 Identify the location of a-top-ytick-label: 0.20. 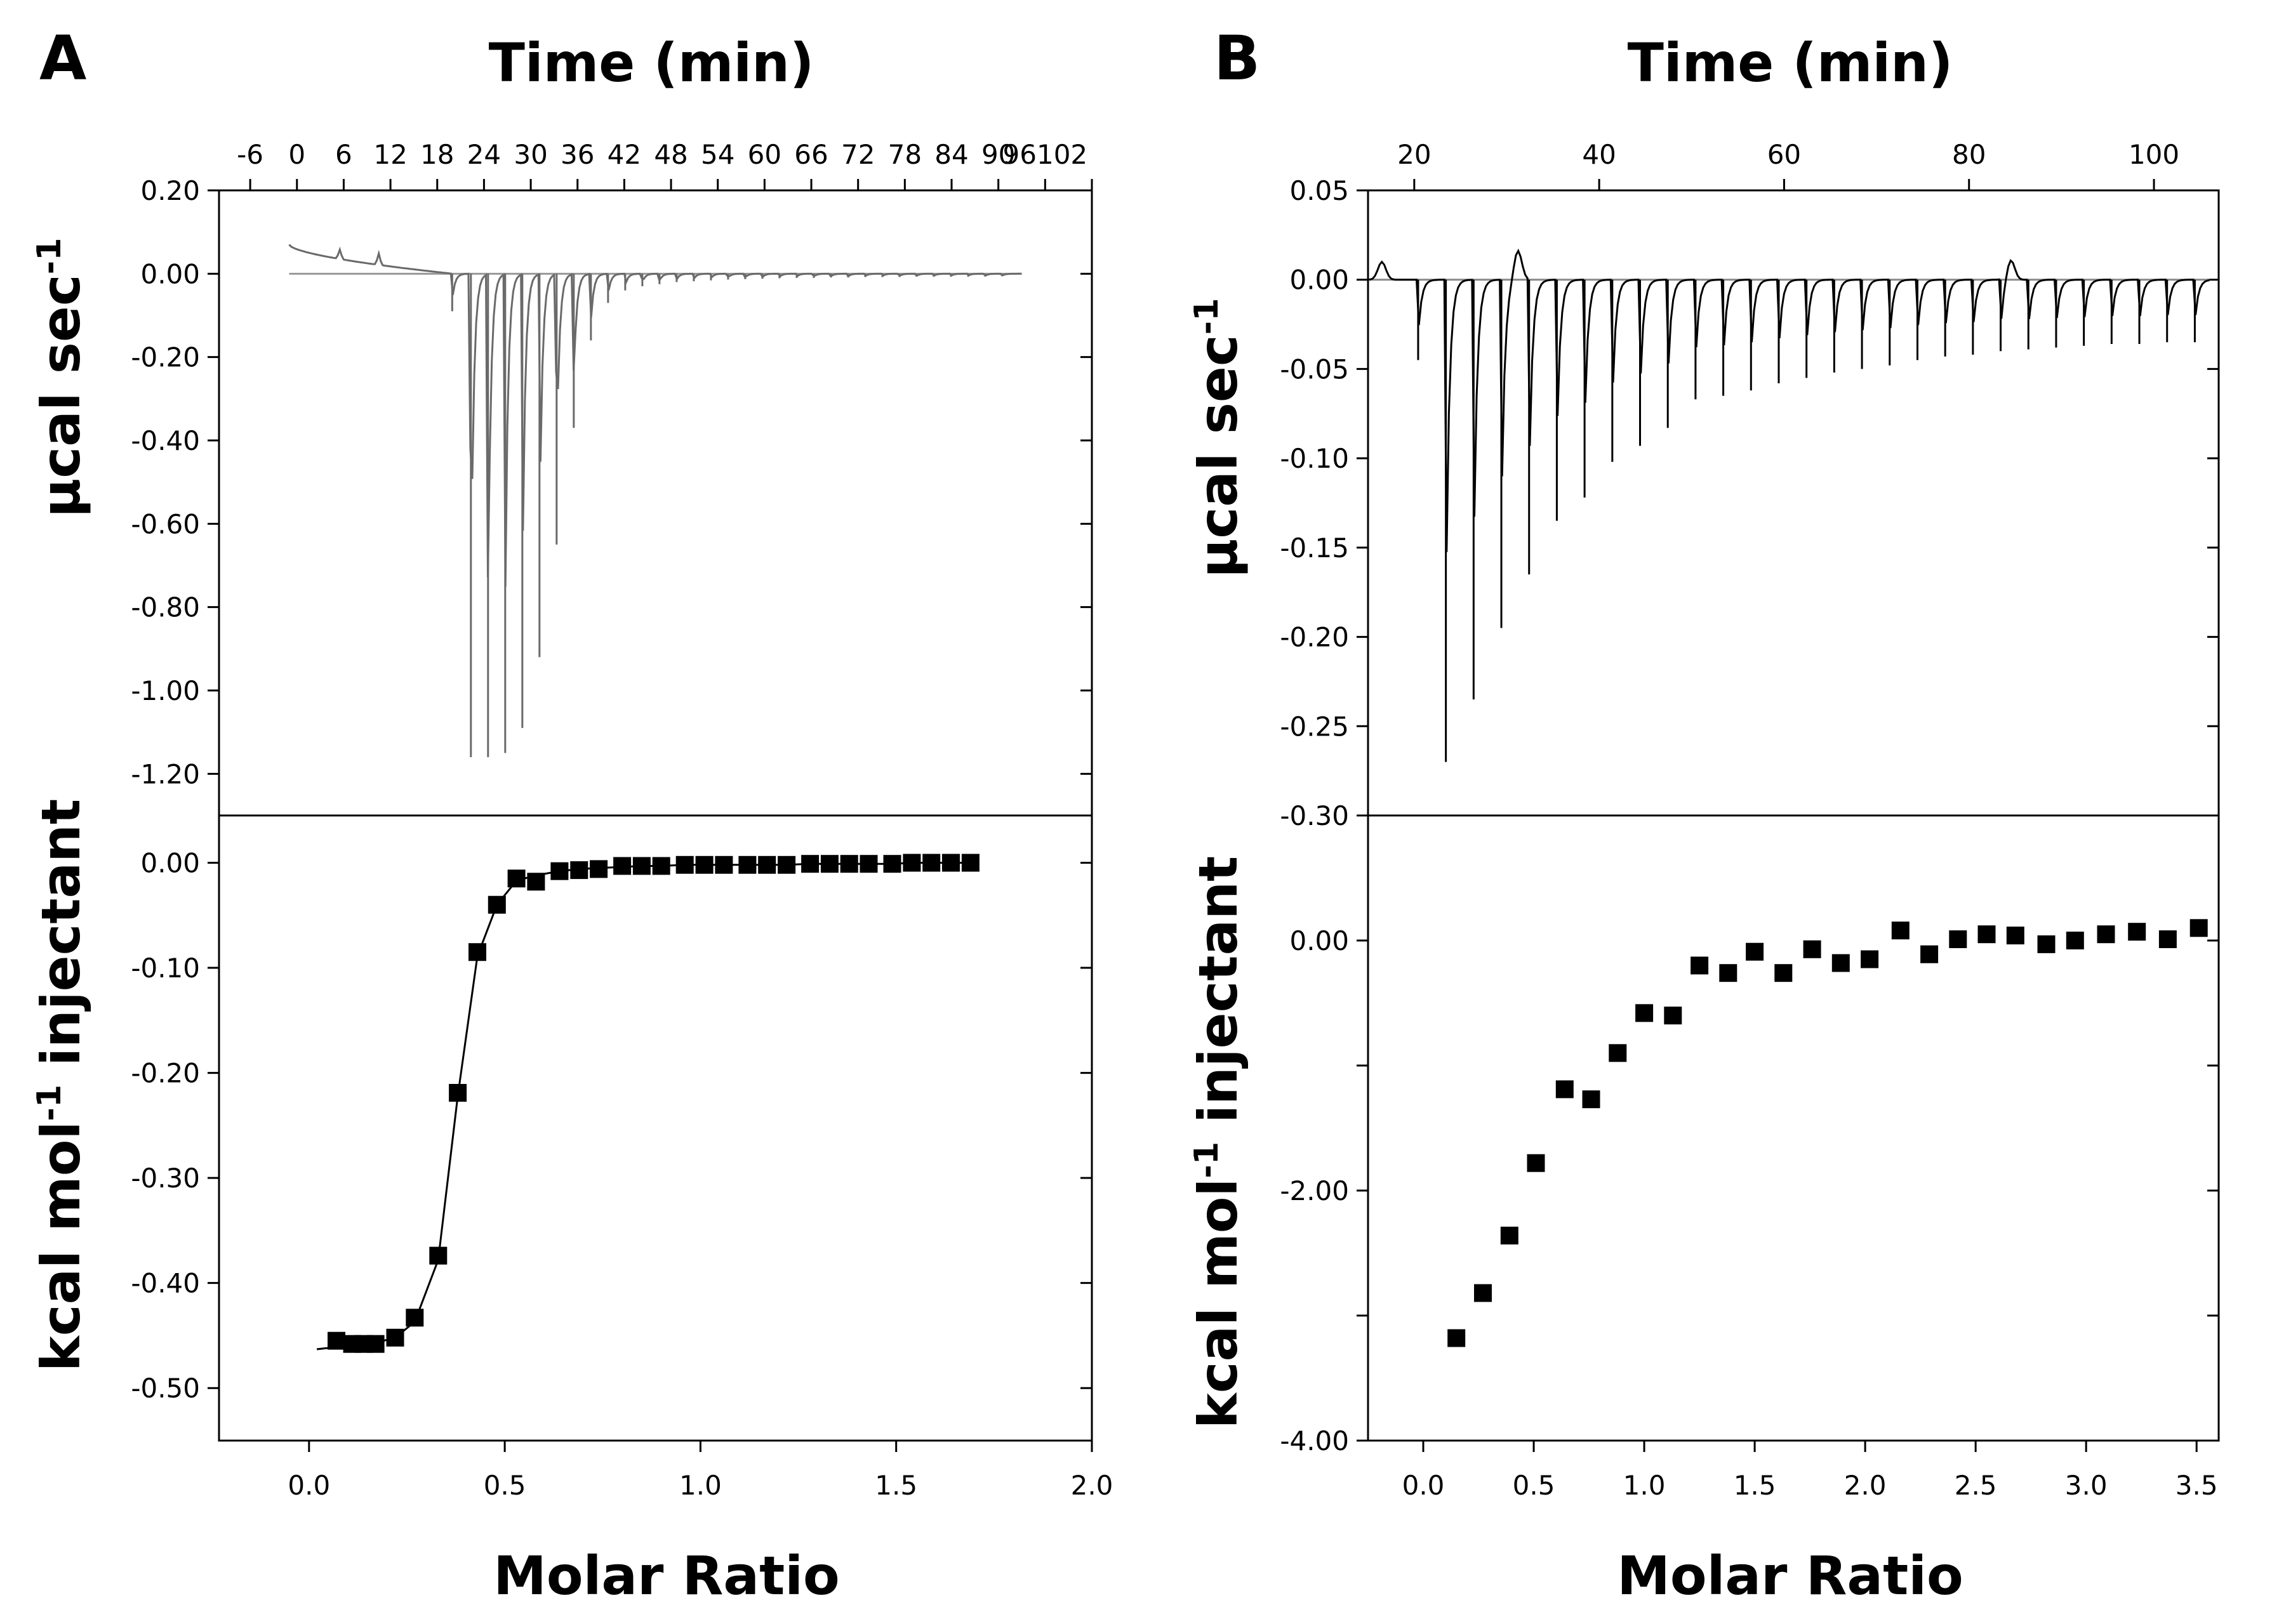
(170, 191).